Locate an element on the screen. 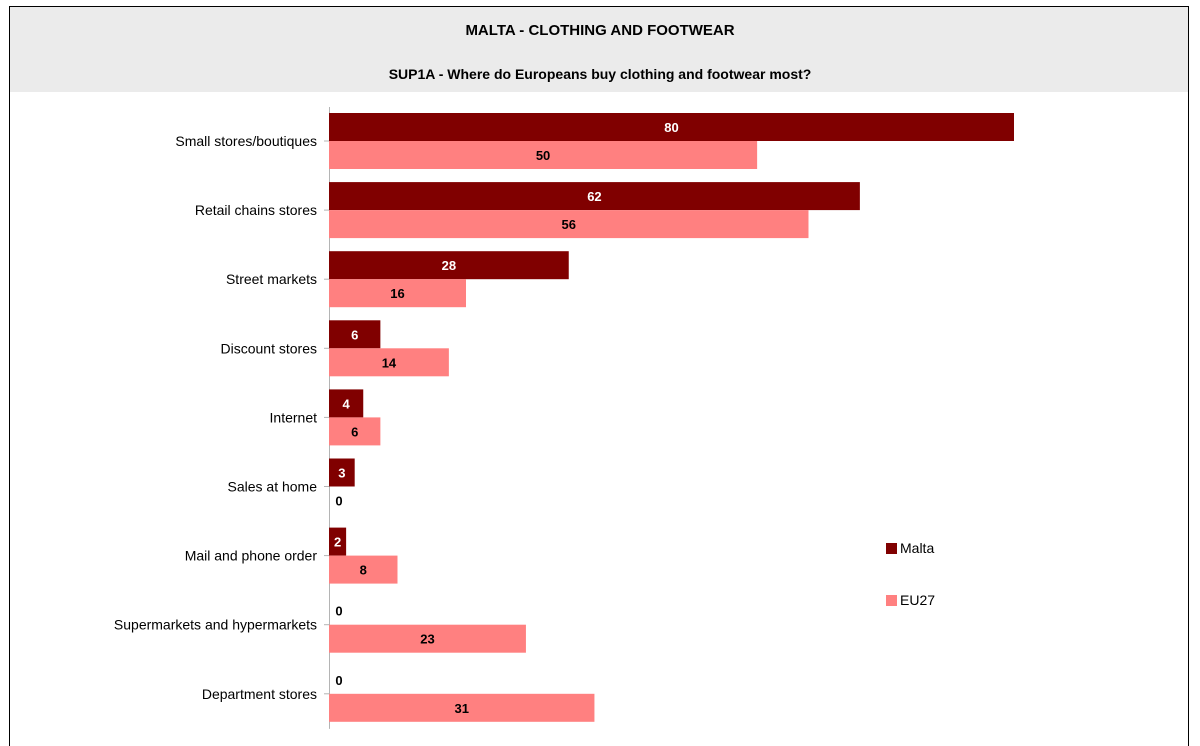 The width and height of the screenshot is (1200, 746). legend-swatch-malta is located at coordinates (891, 548).